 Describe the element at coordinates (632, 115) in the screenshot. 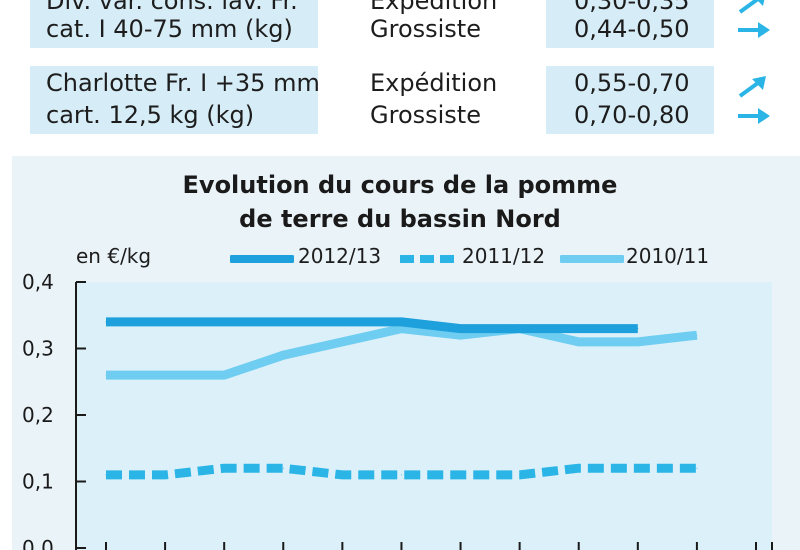

I see `price-line-2: 0,70-0,80` at that location.